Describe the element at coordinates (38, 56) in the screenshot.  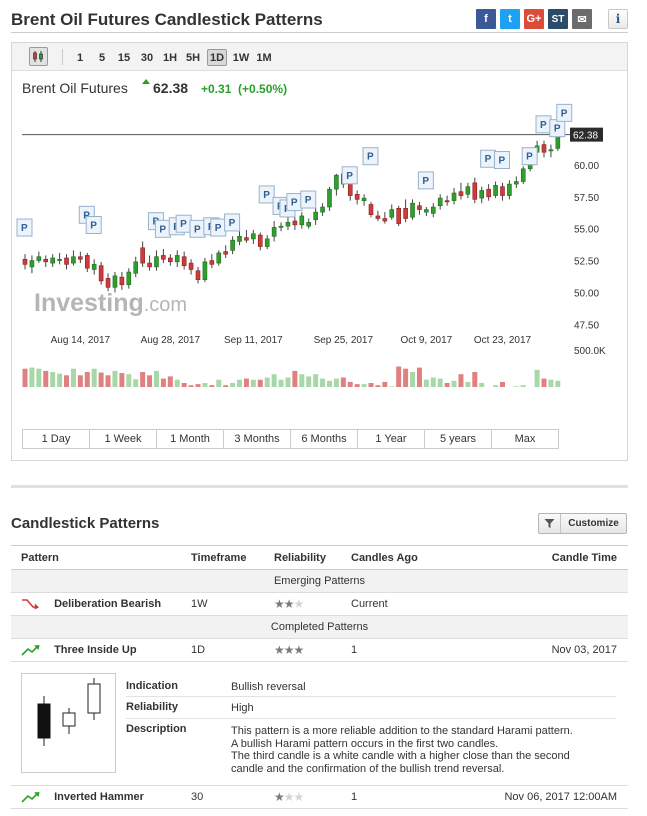
I see `chart-type-icon` at that location.